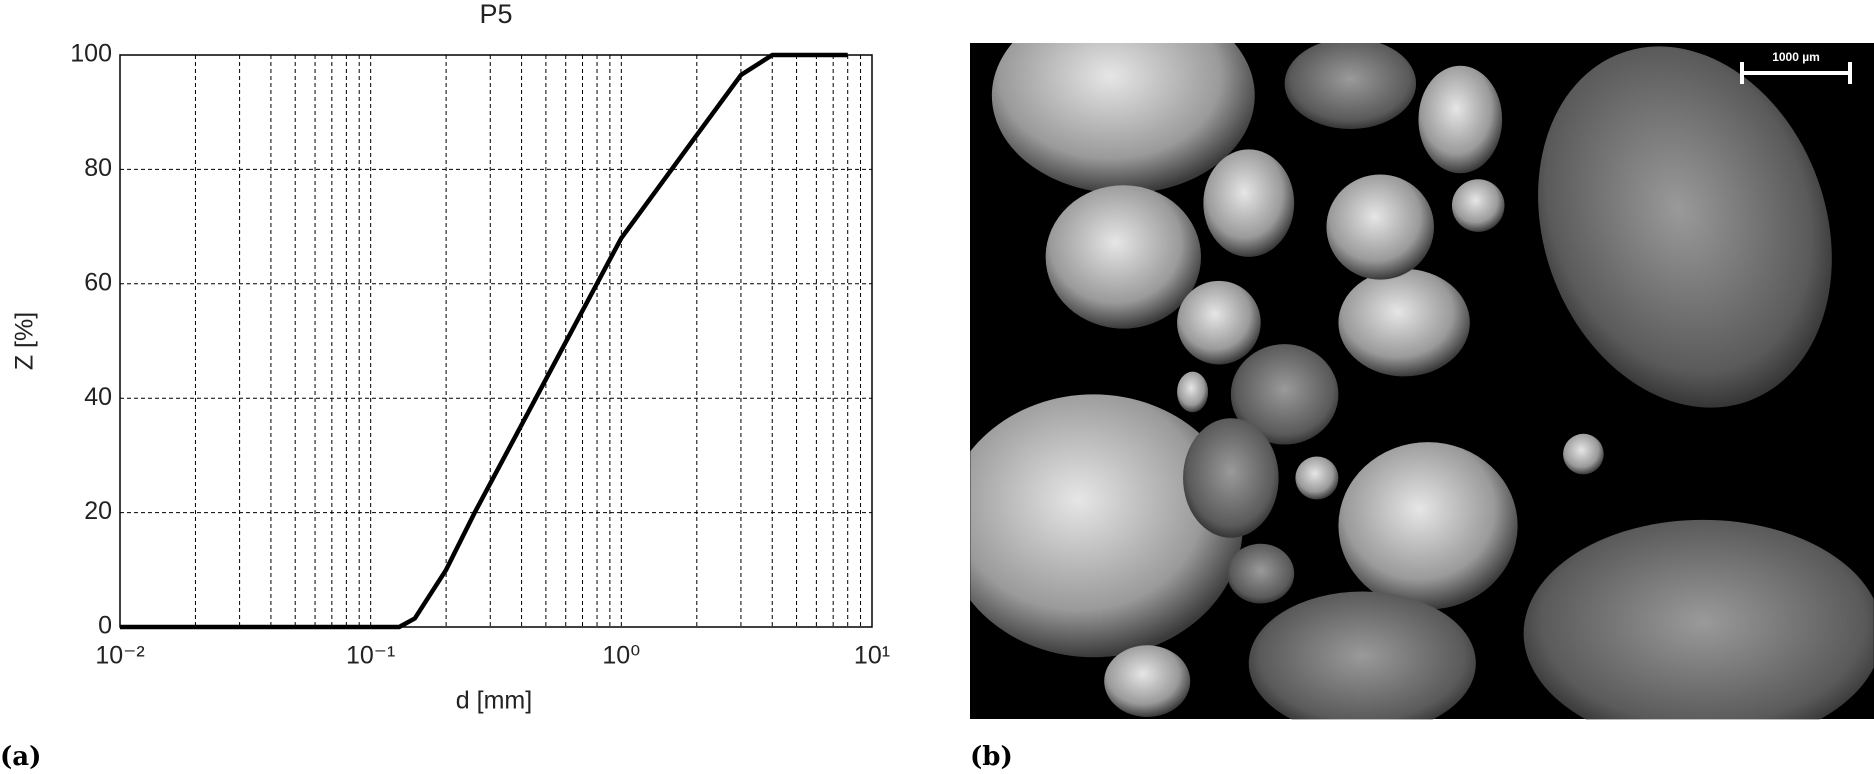  I want to click on y-axis-label: Z [%], so click(25, 341).